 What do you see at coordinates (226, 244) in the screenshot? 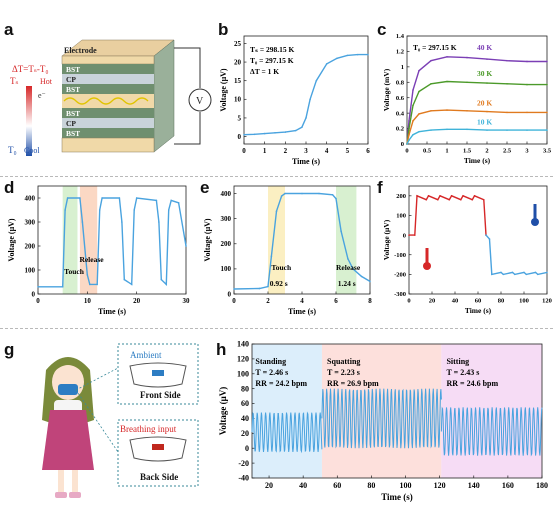
I see `y-tick-label: 200` at bounding box center [226, 244].